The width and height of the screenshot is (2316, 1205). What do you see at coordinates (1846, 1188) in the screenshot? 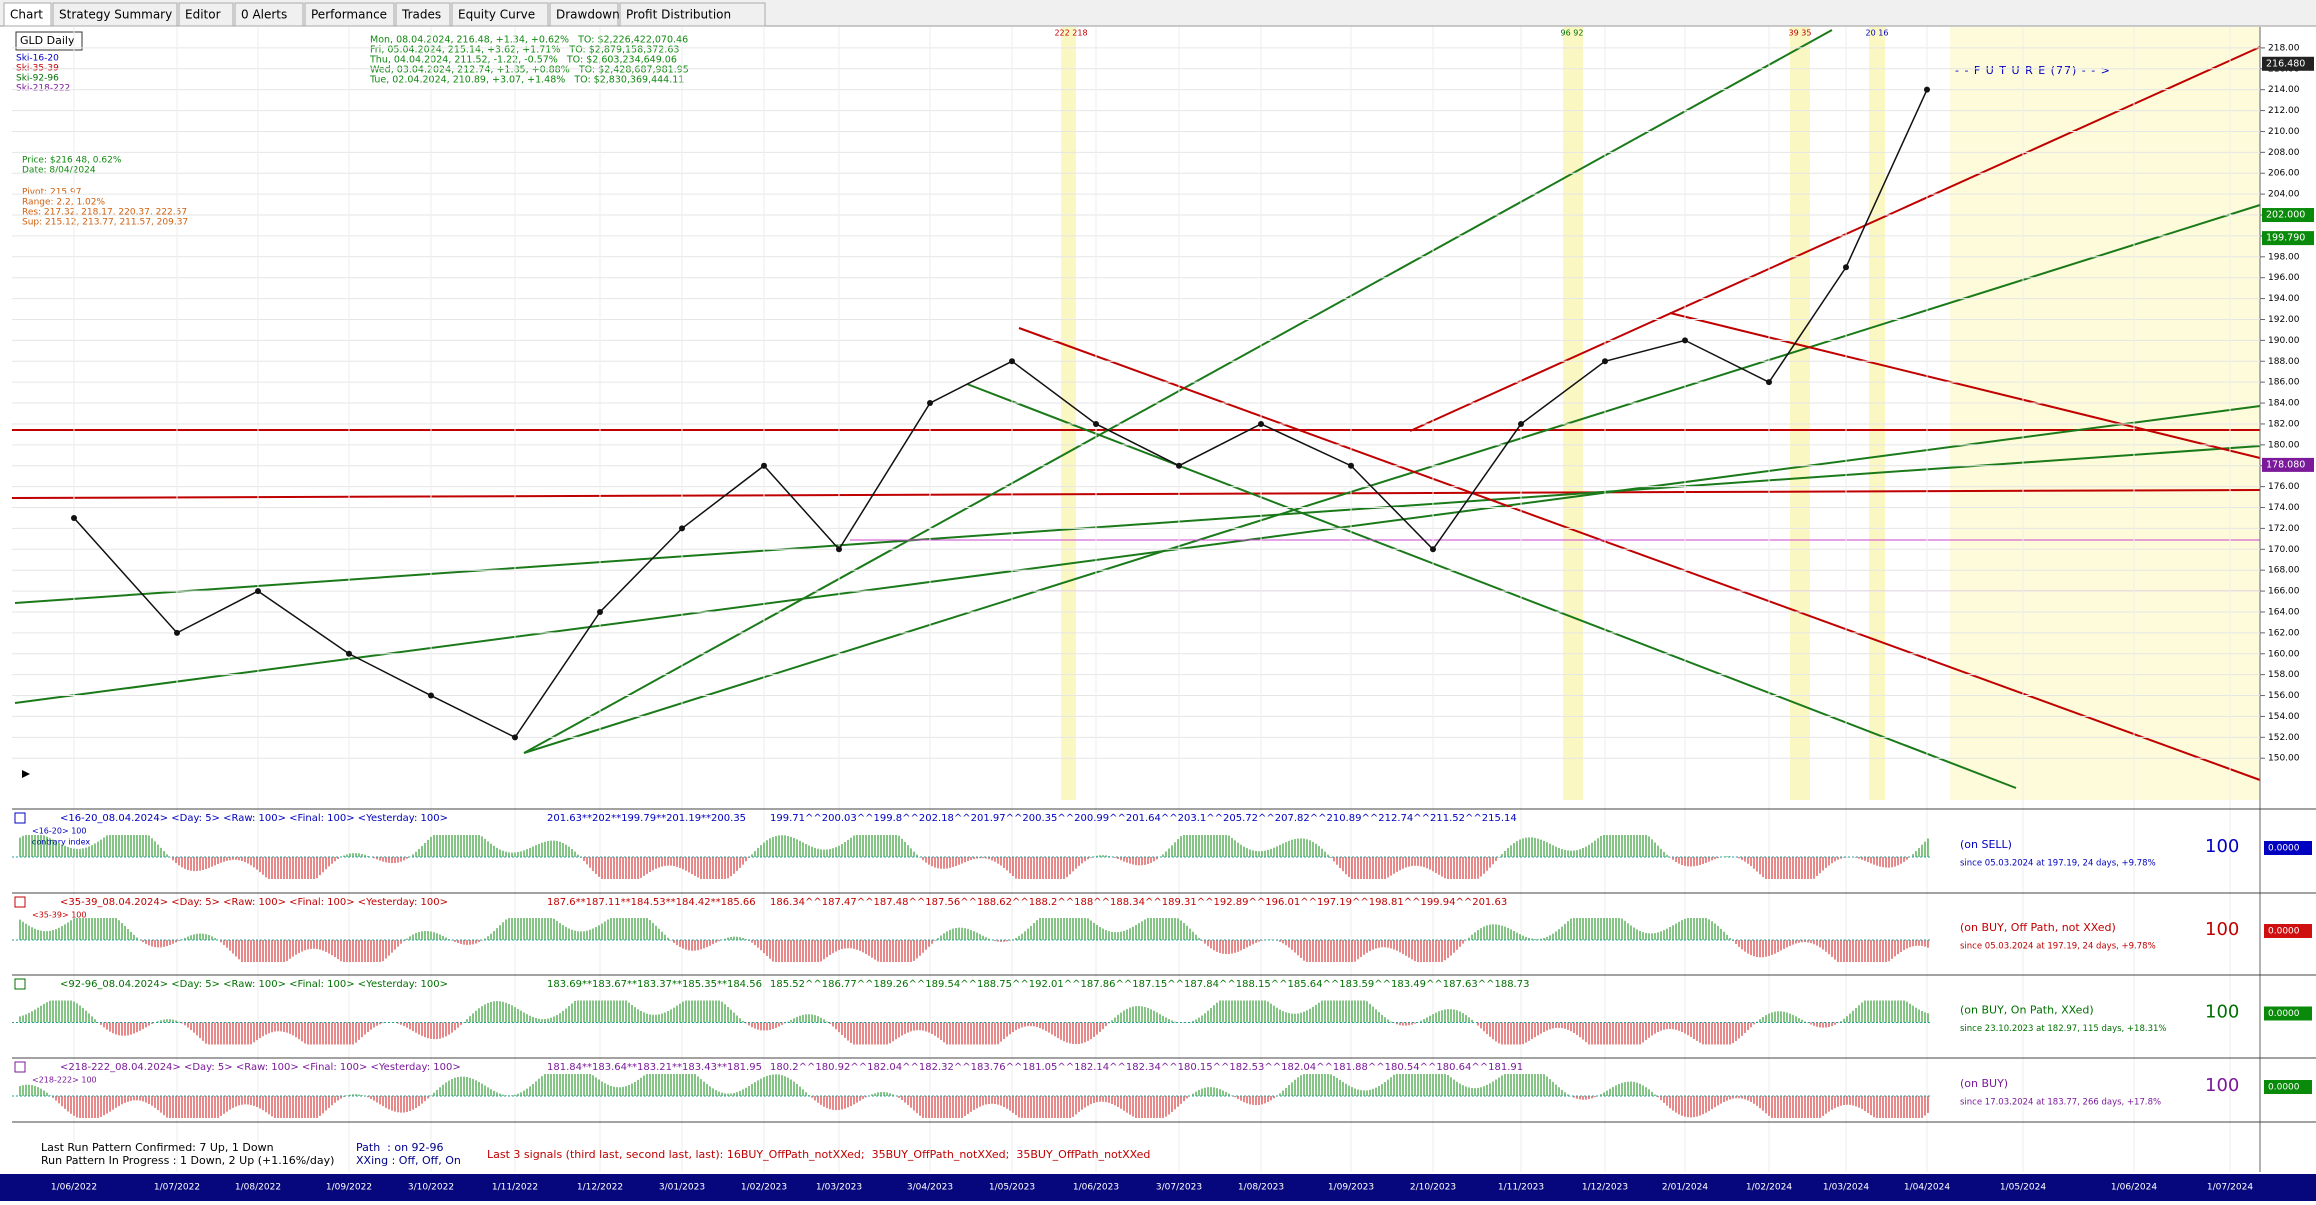
I see `x-tick-label: 1/03/2024` at bounding box center [1846, 1188].